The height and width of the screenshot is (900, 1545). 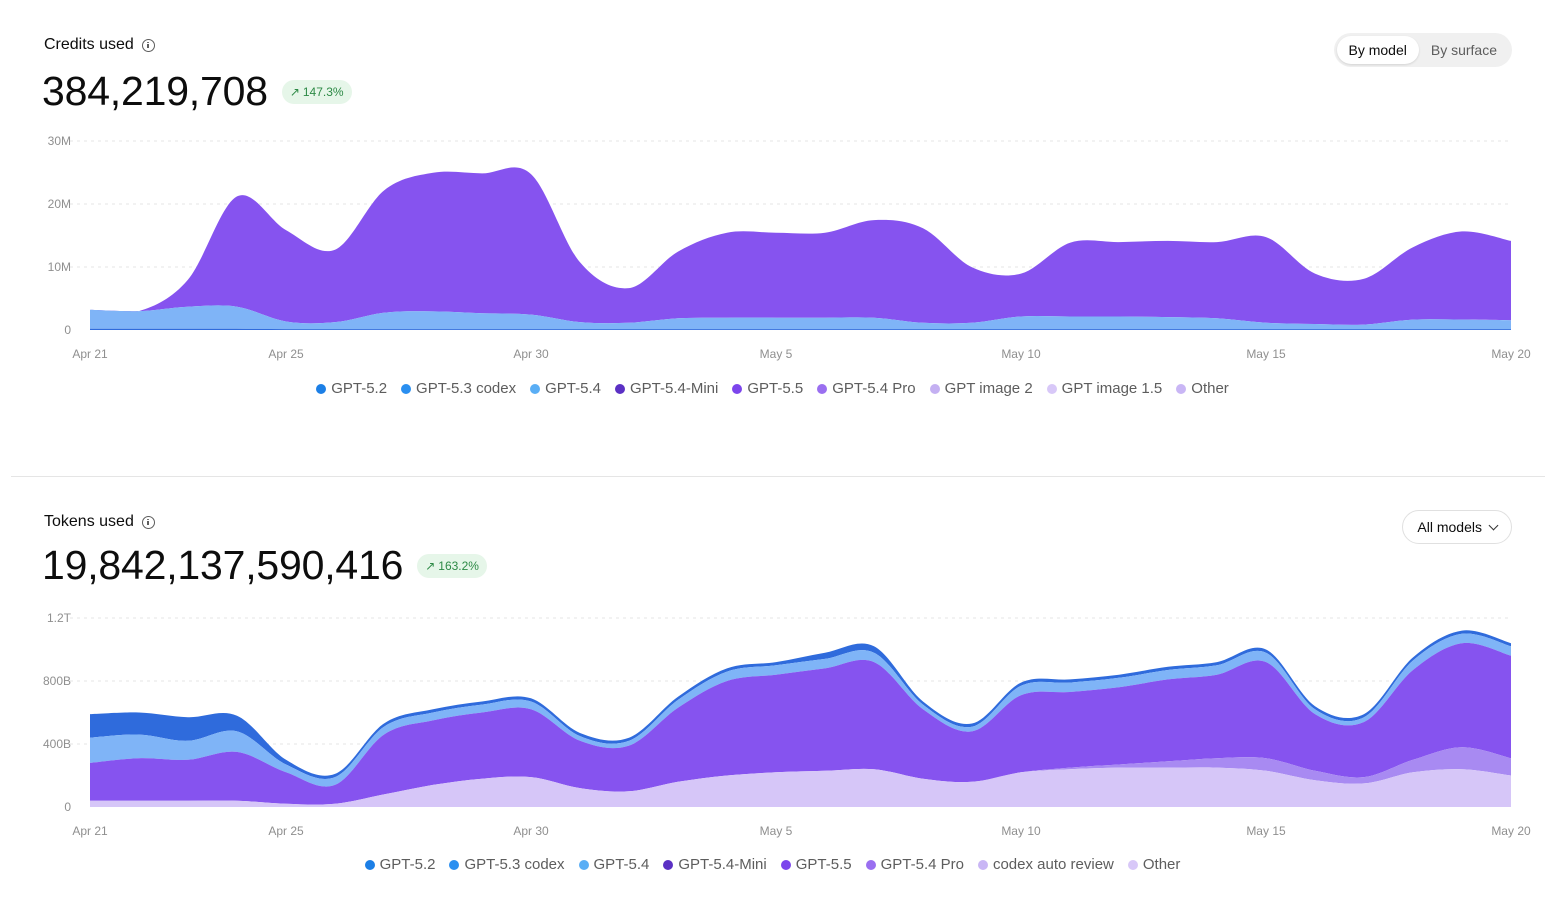 I want to click on tokens-header: Tokens used, so click(x=99, y=522).